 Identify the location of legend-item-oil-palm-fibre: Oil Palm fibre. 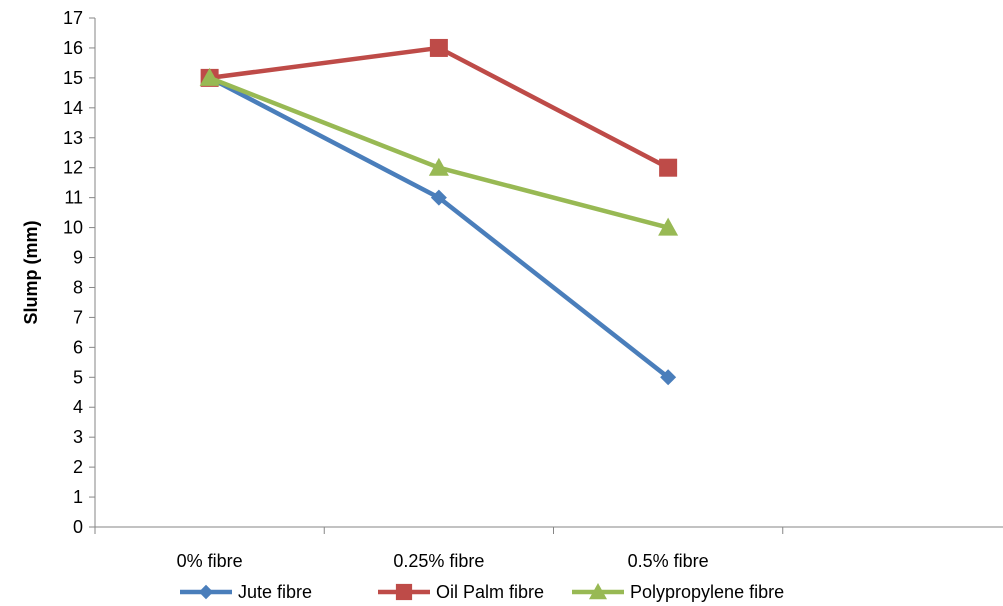
(461, 592).